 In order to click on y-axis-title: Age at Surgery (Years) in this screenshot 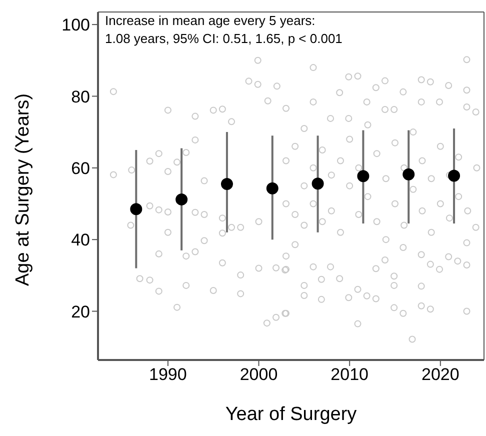, I will do `click(23, 189)`.